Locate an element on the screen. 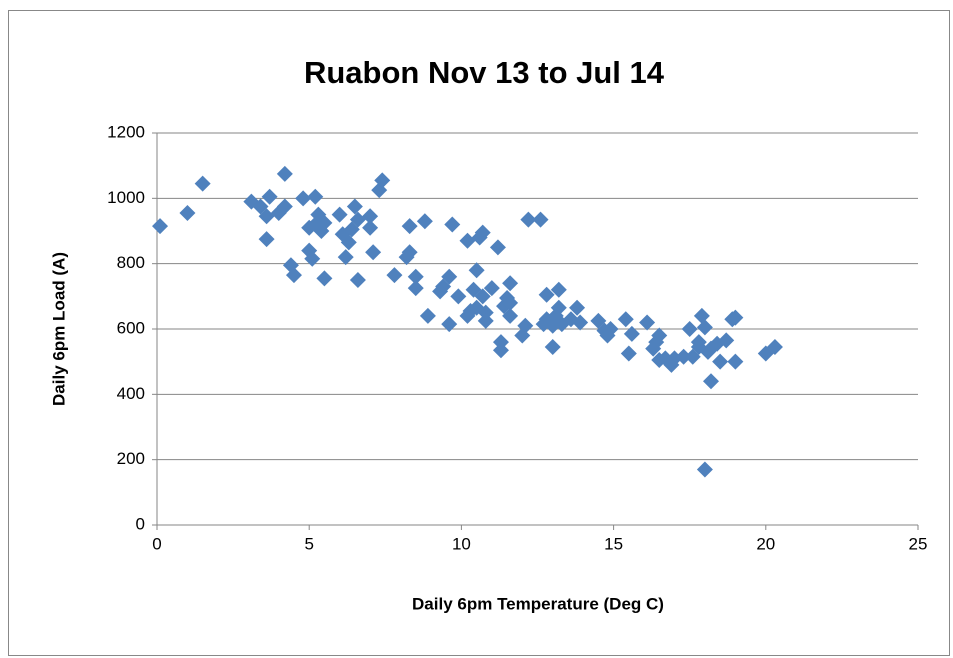 The width and height of the screenshot is (953, 658). y-tick-label: 800 is located at coordinates (131, 262).